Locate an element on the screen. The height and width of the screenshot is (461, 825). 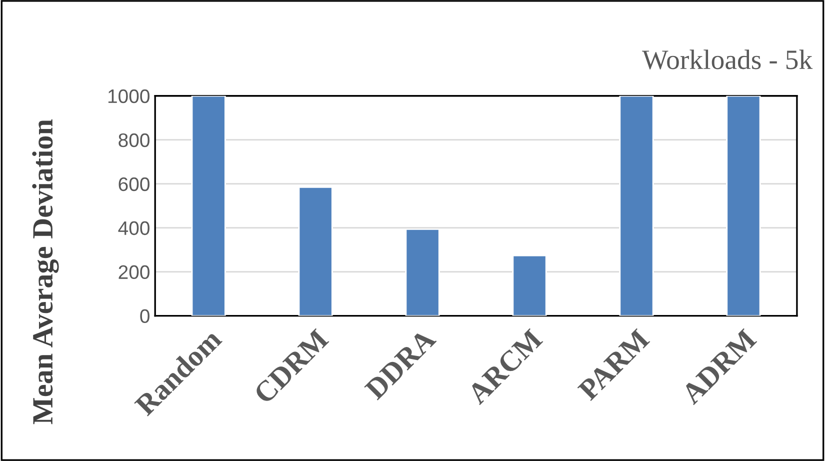
y-tick-label: 400 is located at coordinates (134, 228).